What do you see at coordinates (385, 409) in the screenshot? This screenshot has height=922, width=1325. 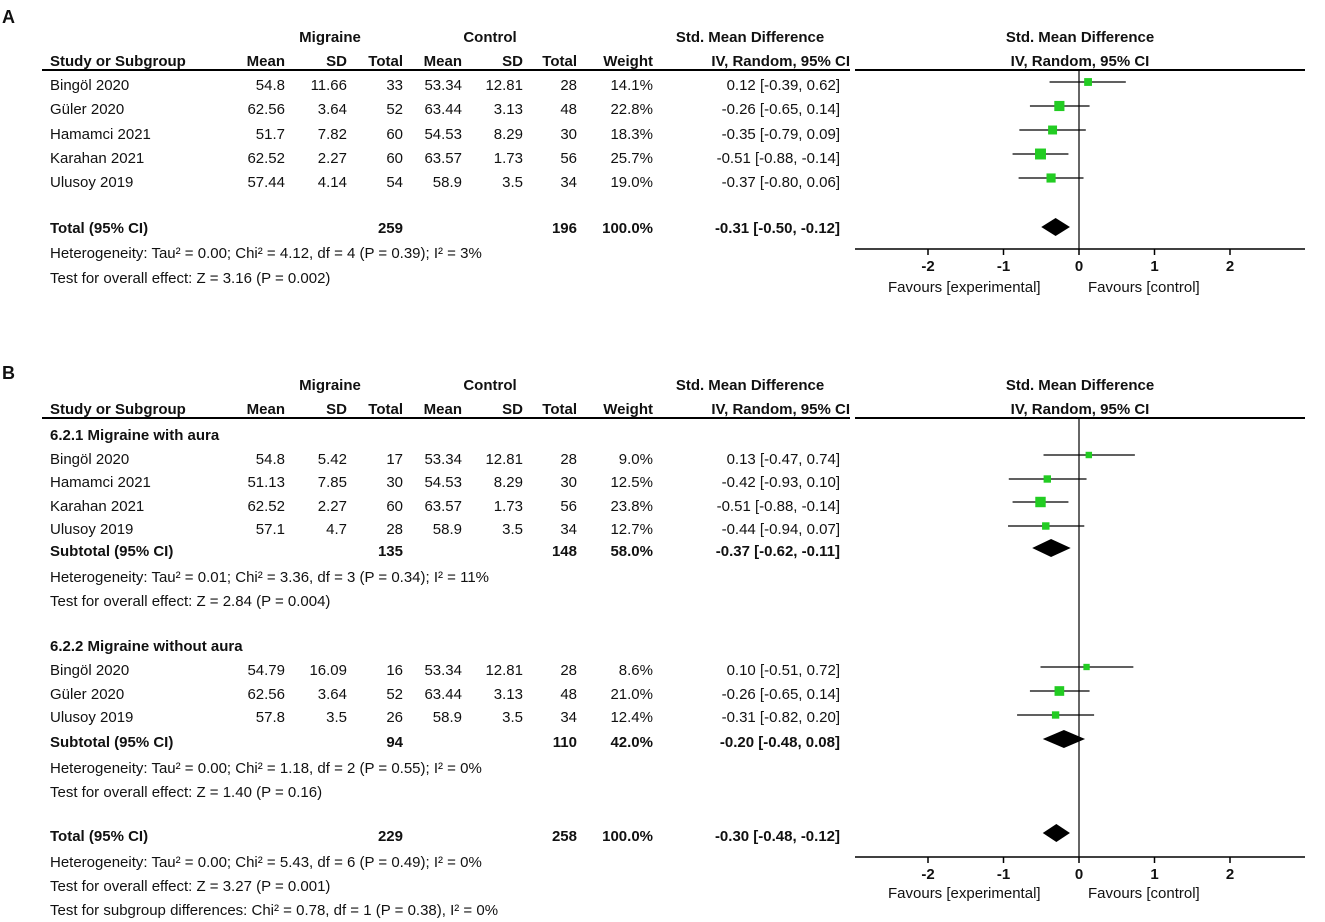 I see `total1-header: Total` at bounding box center [385, 409].